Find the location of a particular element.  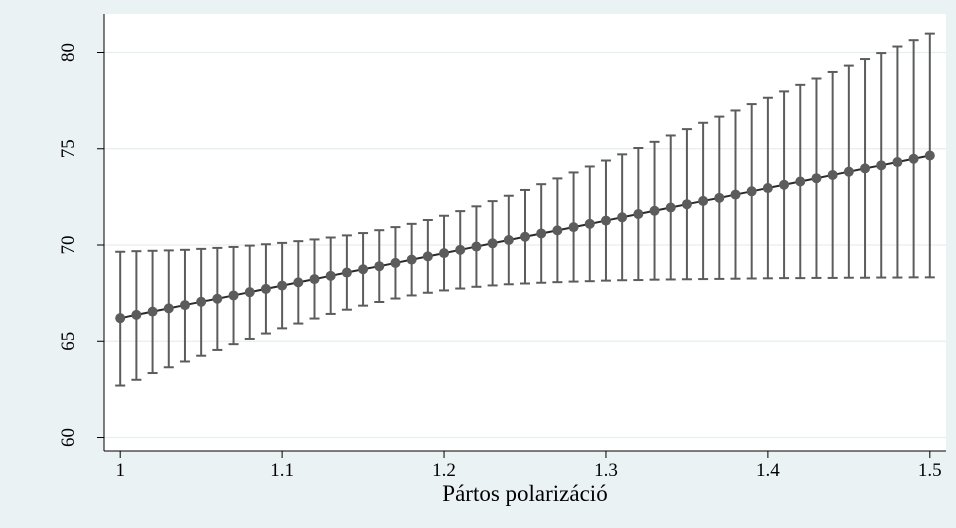

y-tick-label: 60 is located at coordinates (68, 437).